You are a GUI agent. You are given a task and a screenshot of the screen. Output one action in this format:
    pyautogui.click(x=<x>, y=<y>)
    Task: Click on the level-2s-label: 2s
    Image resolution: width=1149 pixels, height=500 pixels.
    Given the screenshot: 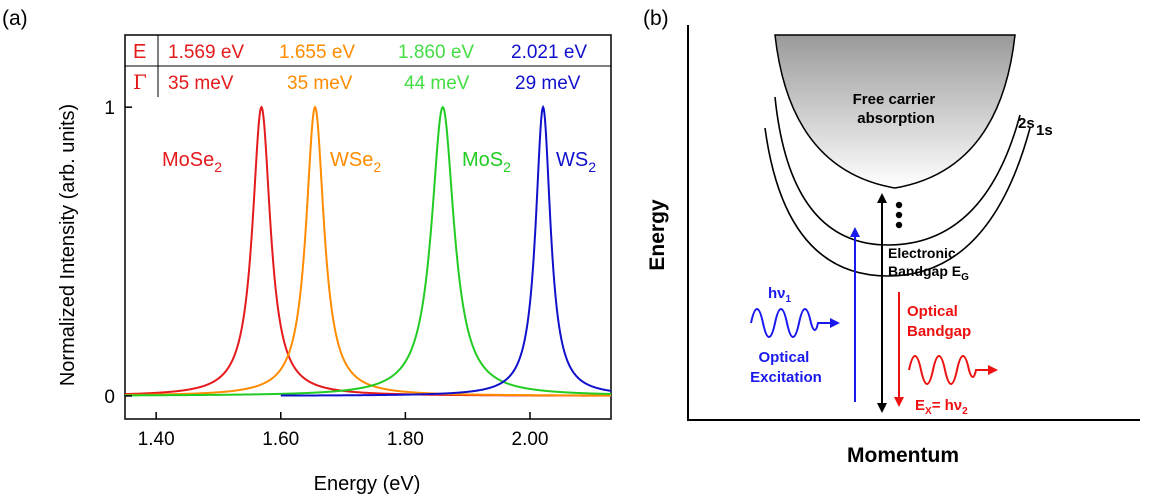 What is the action you would take?
    pyautogui.click(x=1026, y=123)
    